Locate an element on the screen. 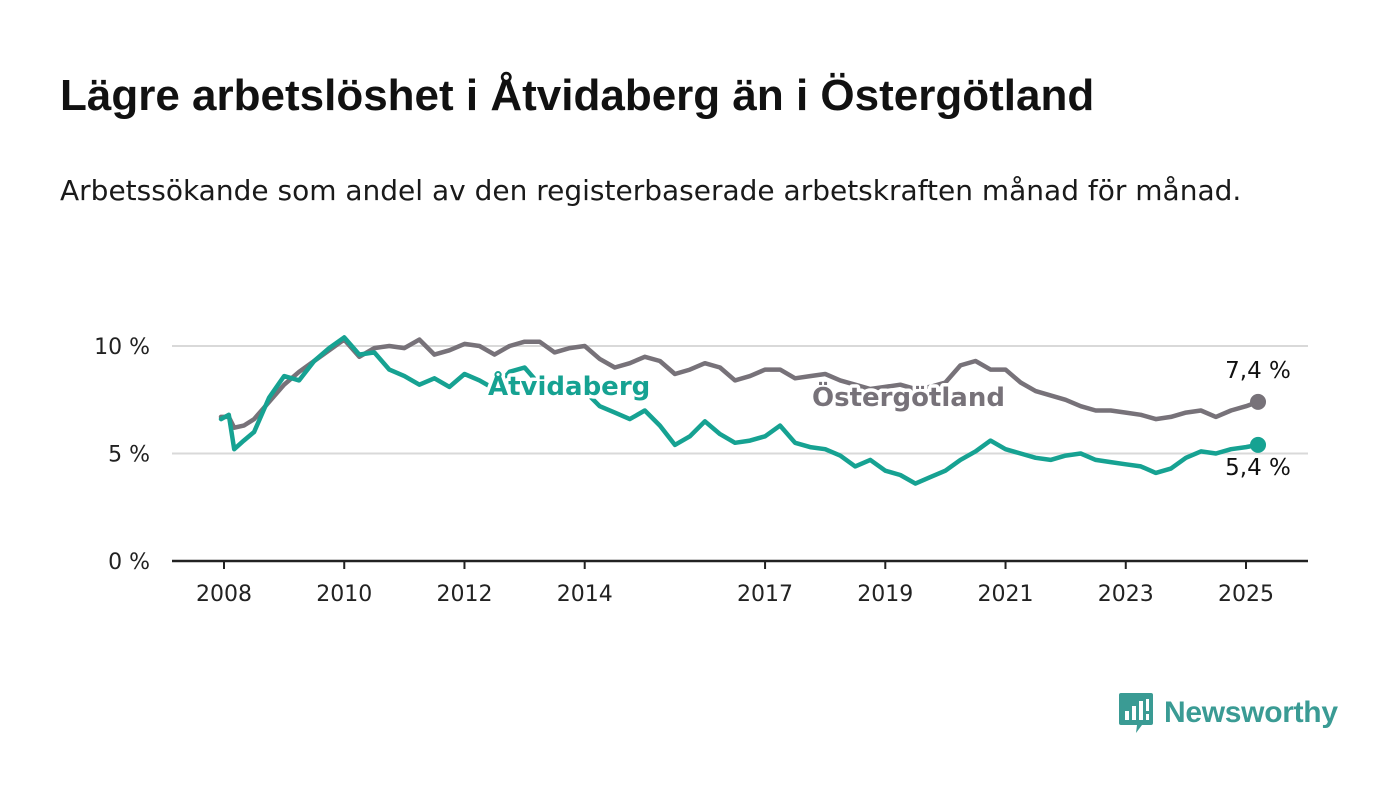  y-tick-label: 5 % is located at coordinates (129, 455).